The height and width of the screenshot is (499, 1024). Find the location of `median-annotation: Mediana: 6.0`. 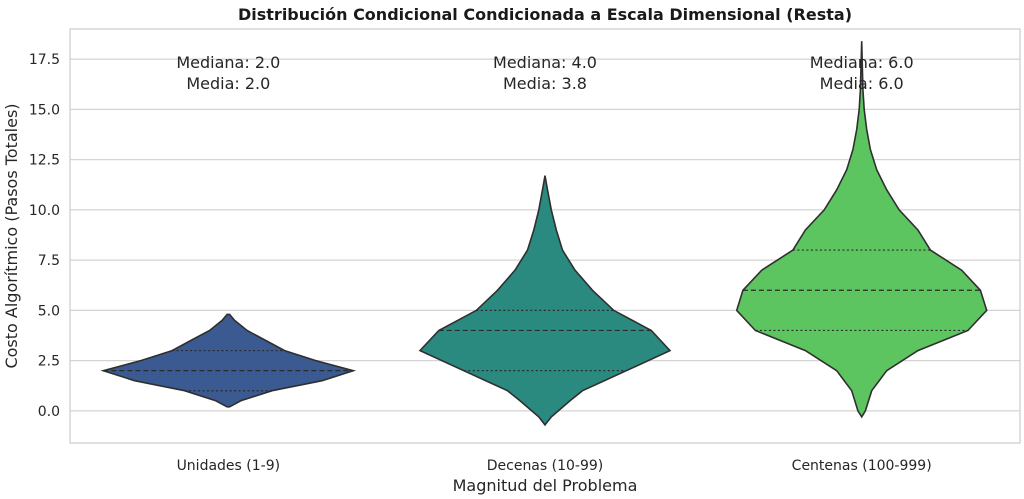

median-annotation: Mediana: 6.0 is located at coordinates (862, 62).